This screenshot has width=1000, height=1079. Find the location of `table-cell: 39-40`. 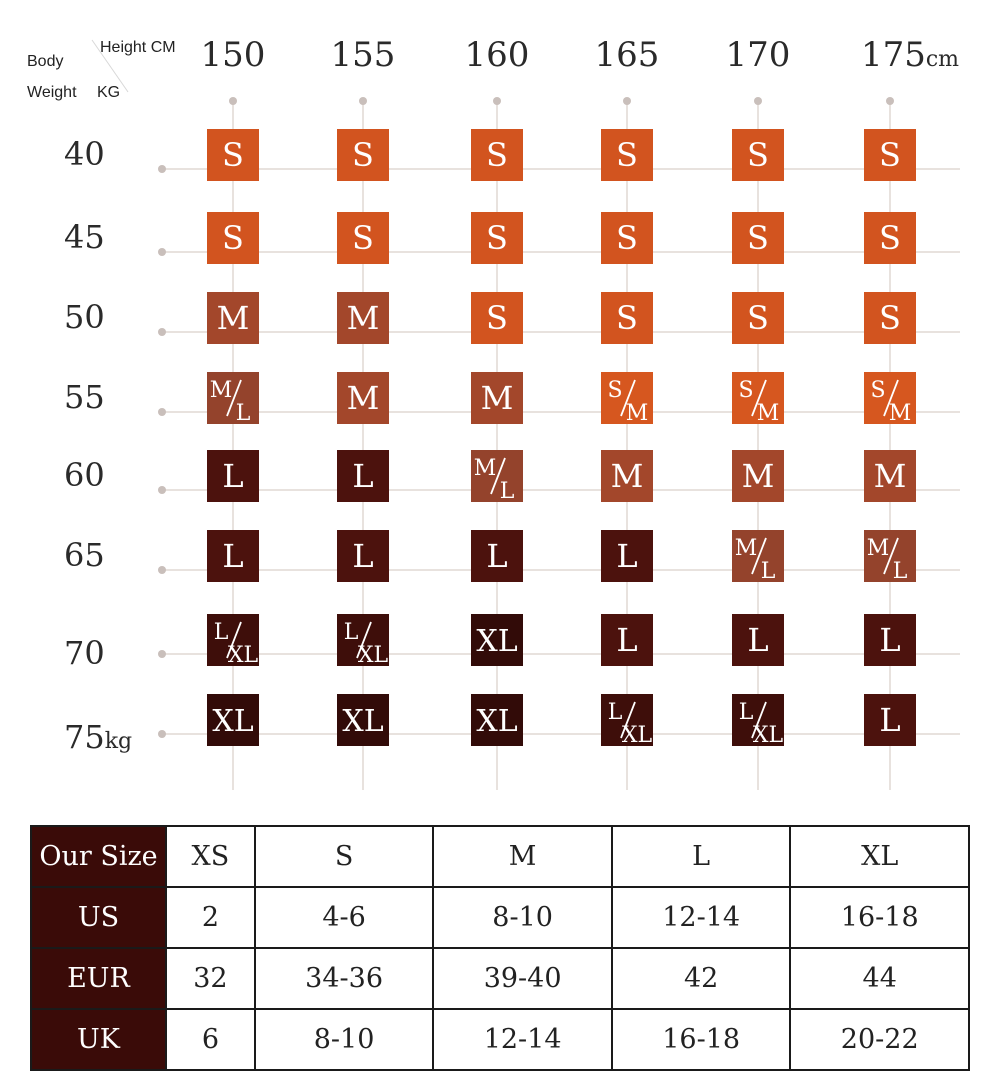

table-cell: 39-40 is located at coordinates (522, 978).